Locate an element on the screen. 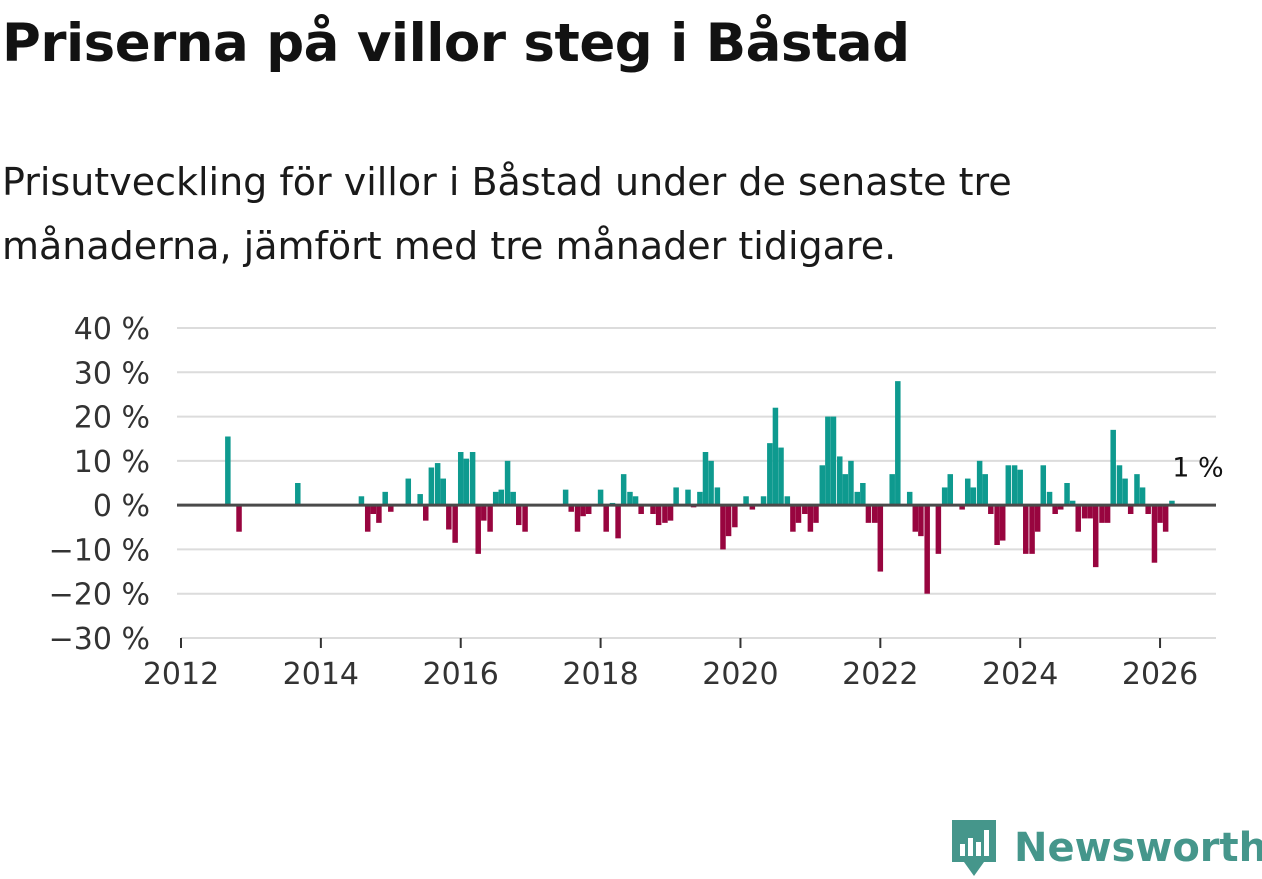  y-tick-label: 30 % is located at coordinates (112, 373).